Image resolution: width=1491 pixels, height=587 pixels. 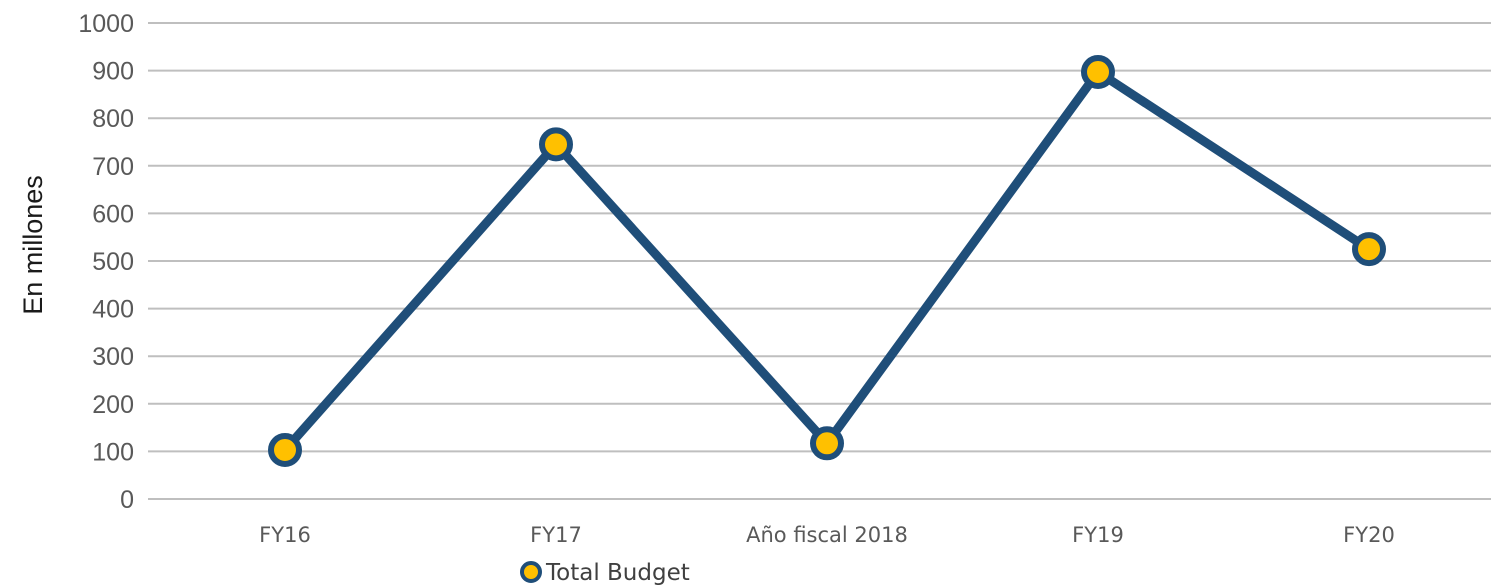 I want to click on y-axis-tick-labels: 0 100 200 300 400 500 600 700 800 900 1000, so click(x=106, y=262).